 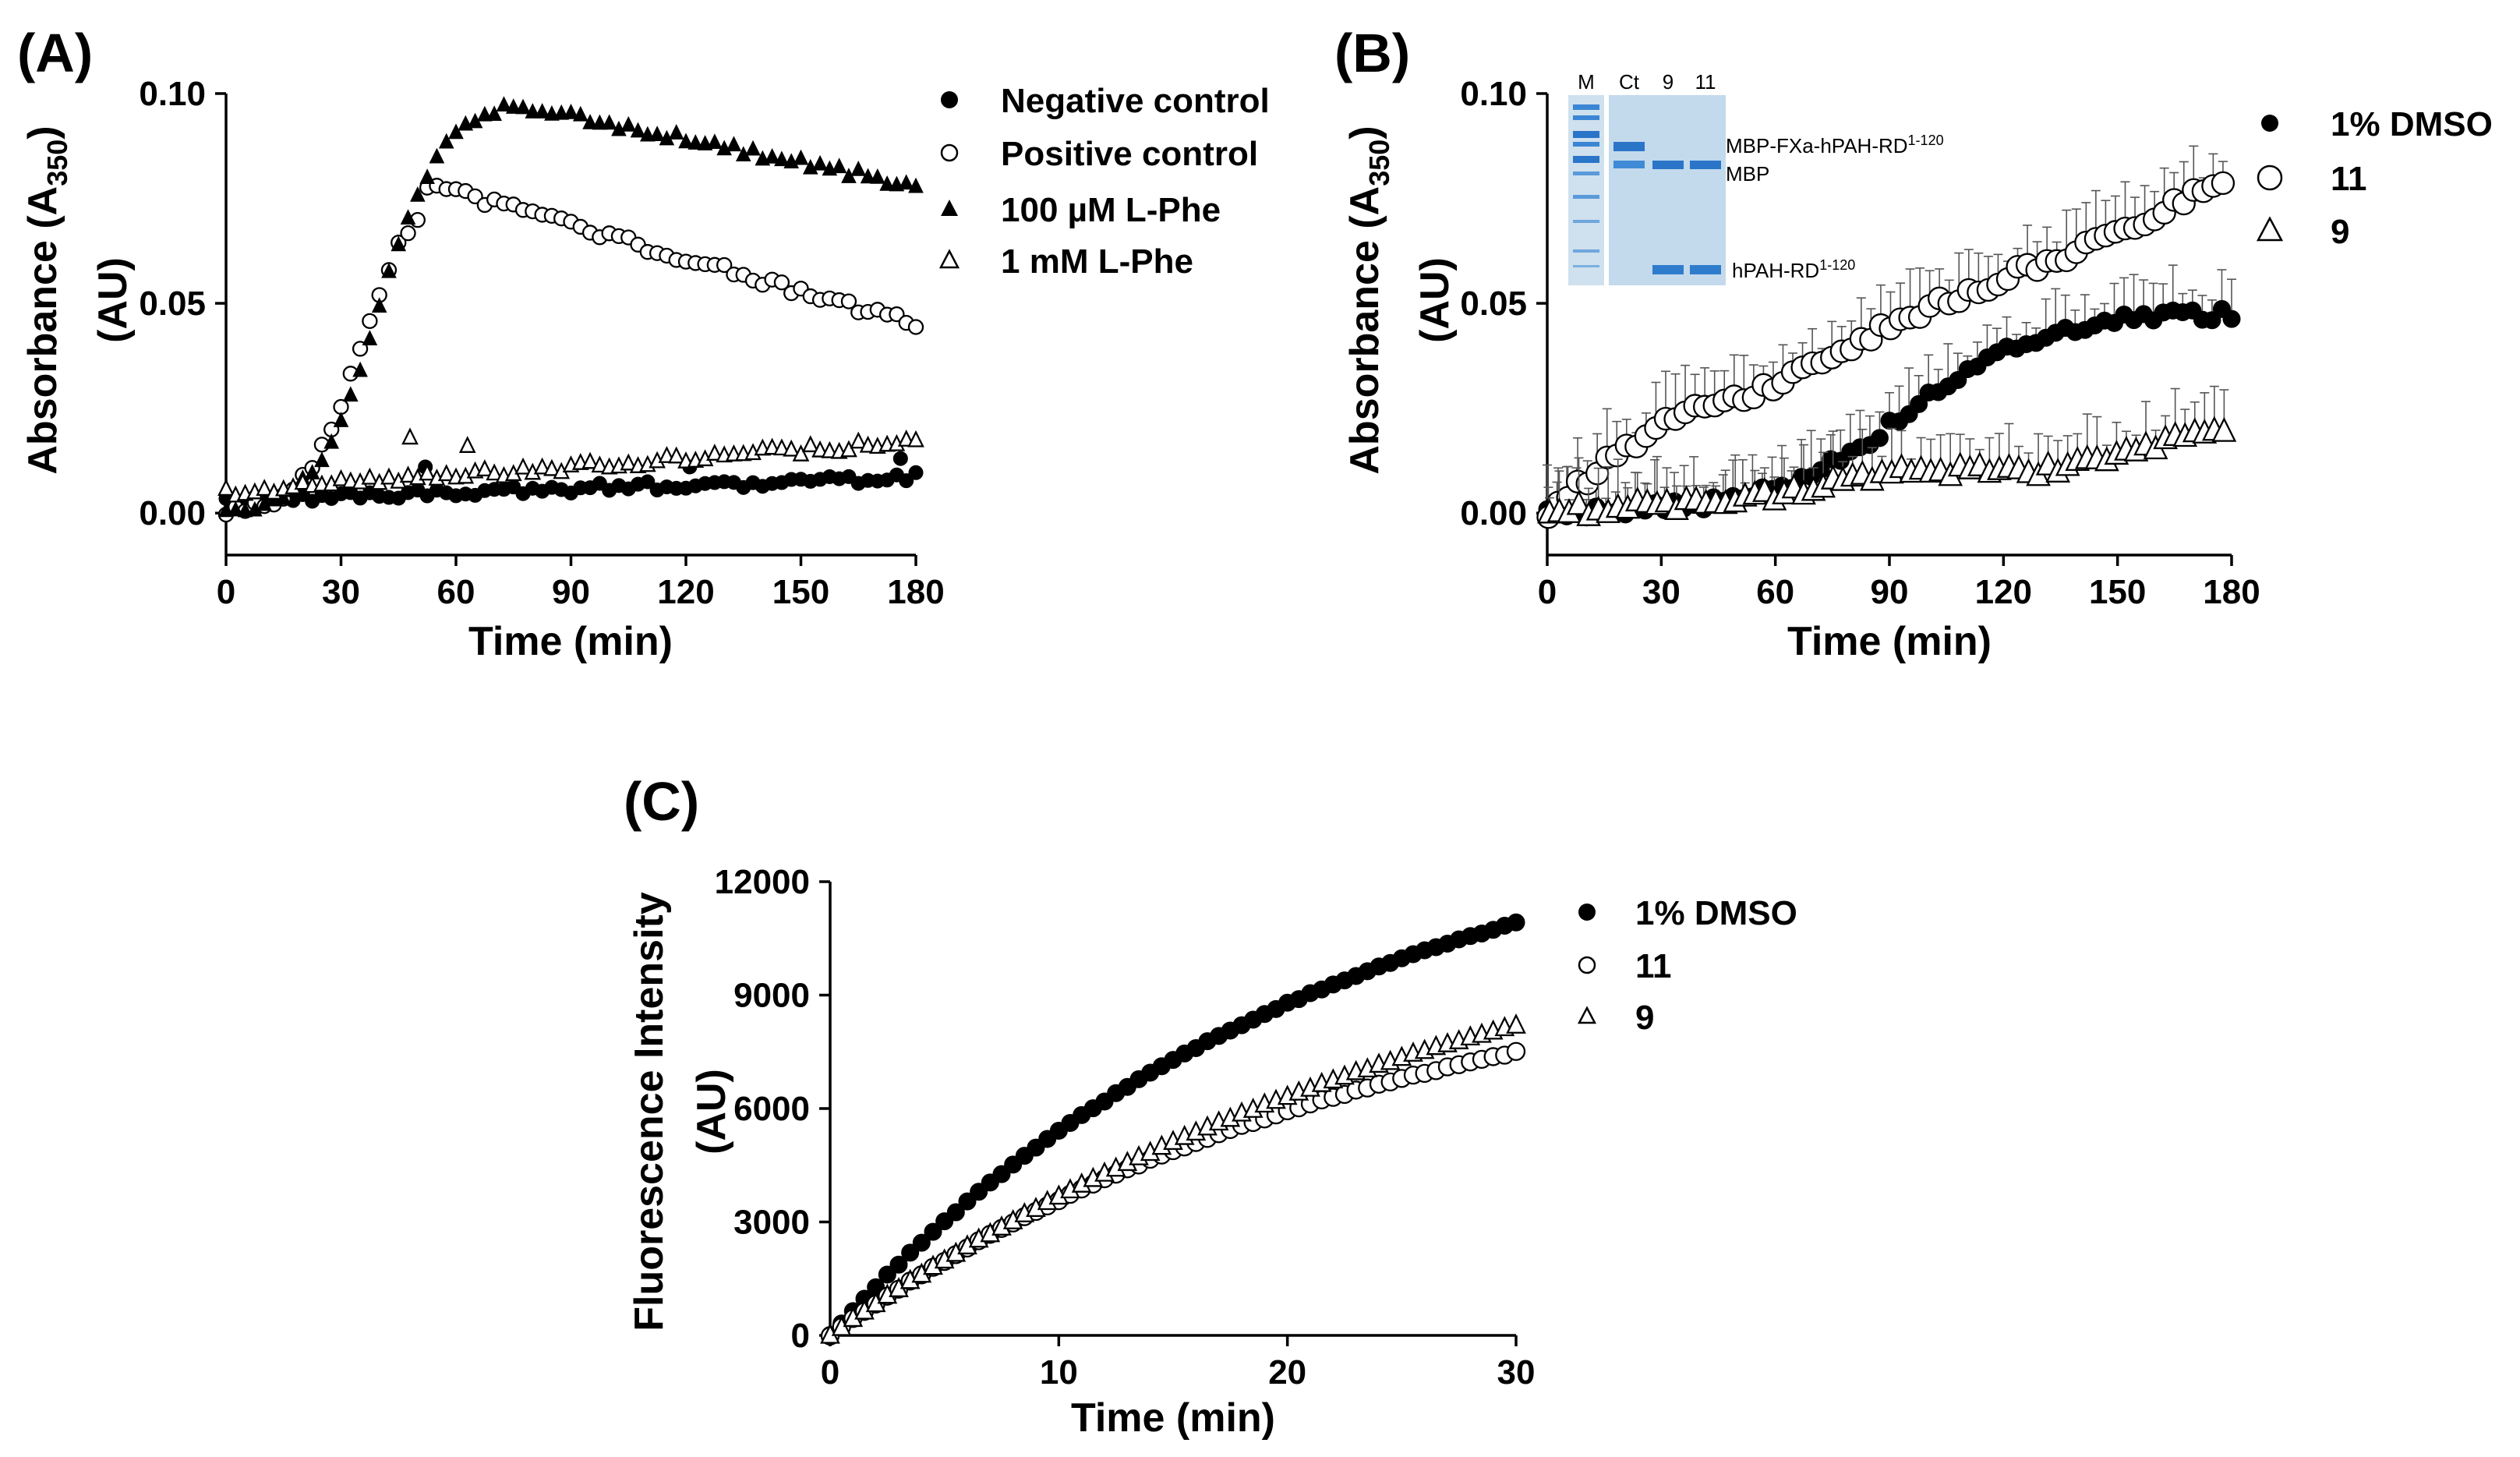 What do you see at coordinates (1587, 82) in the screenshot?
I see `gel-lane-m: M` at bounding box center [1587, 82].